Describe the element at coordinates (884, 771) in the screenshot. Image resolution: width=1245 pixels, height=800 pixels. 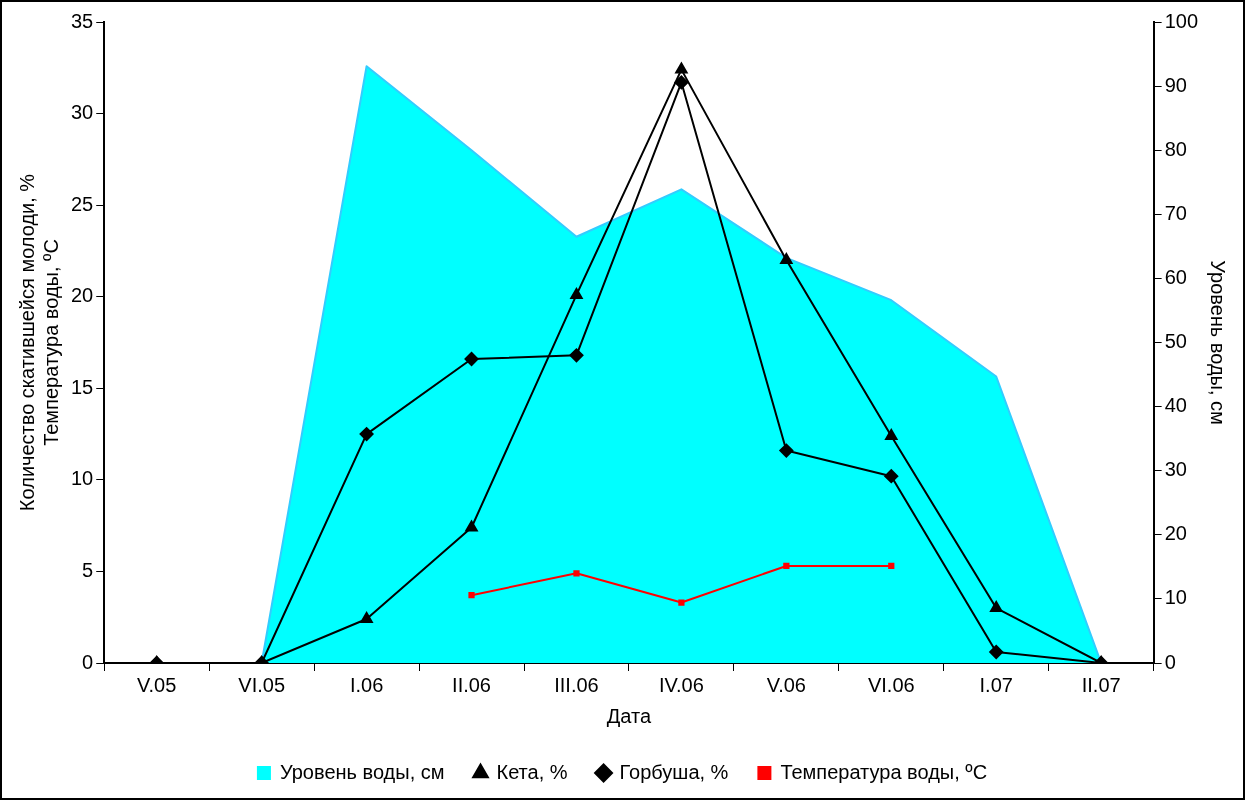
I see `legend-label: Температура воды, ºC` at that location.